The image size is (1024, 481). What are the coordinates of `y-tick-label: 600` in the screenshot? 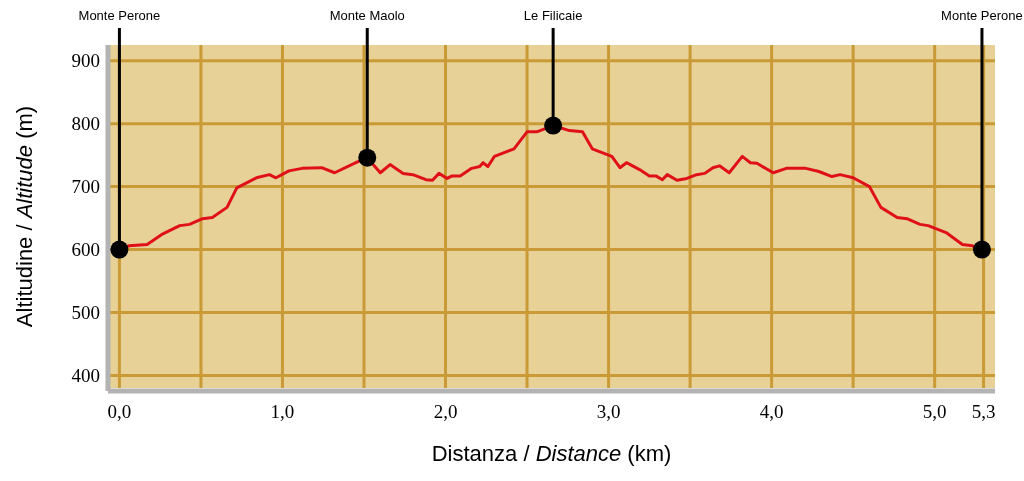 It's located at (85, 250).